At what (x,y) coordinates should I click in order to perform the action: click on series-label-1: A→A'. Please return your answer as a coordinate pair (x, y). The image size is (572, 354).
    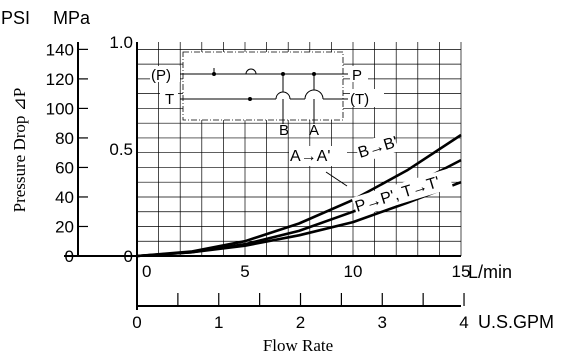
    Looking at the image, I should click on (310, 156).